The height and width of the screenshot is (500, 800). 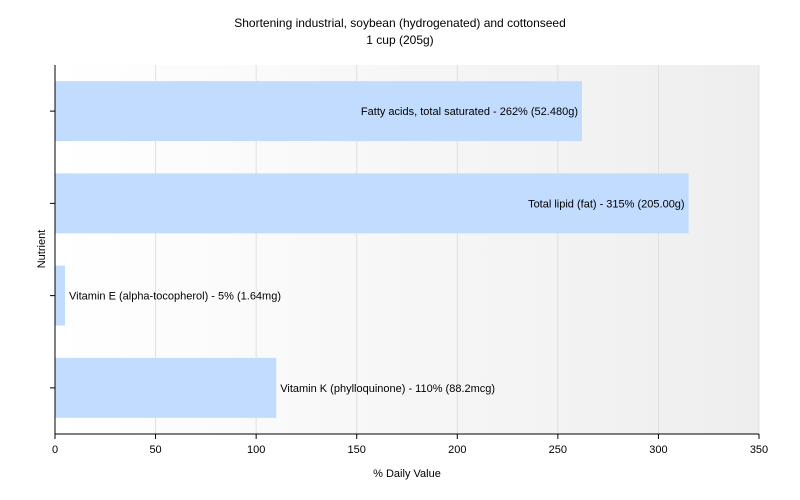 I want to click on x-tick-label: 50, so click(x=155, y=450).